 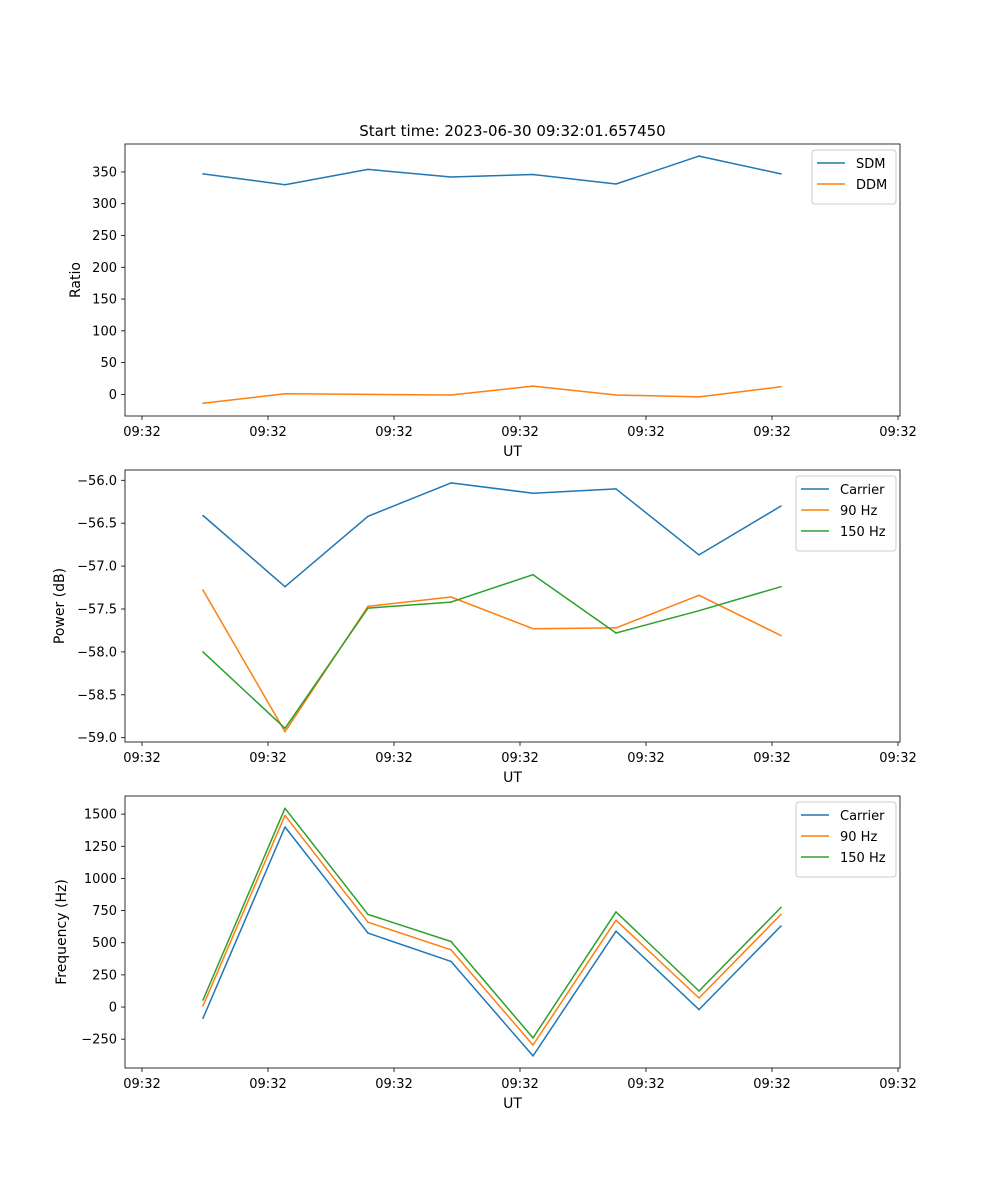 What do you see at coordinates (104, 204) in the screenshot?
I see `ratio-y-tick-label: 300` at bounding box center [104, 204].